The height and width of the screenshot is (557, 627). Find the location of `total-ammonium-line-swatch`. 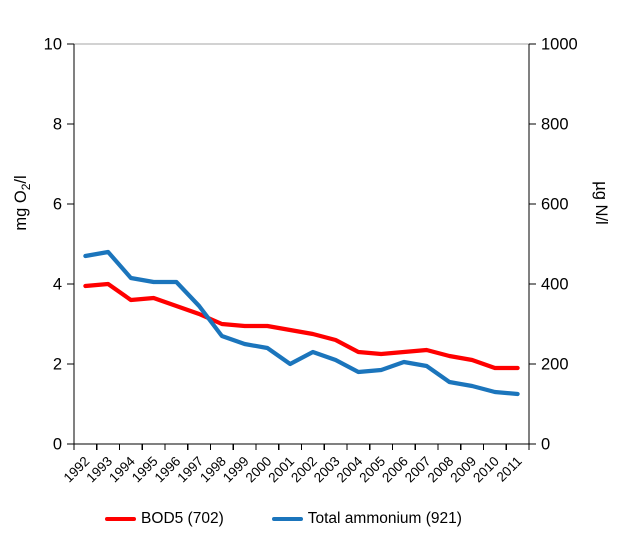

total-ammonium-line-swatch is located at coordinates (287, 519).